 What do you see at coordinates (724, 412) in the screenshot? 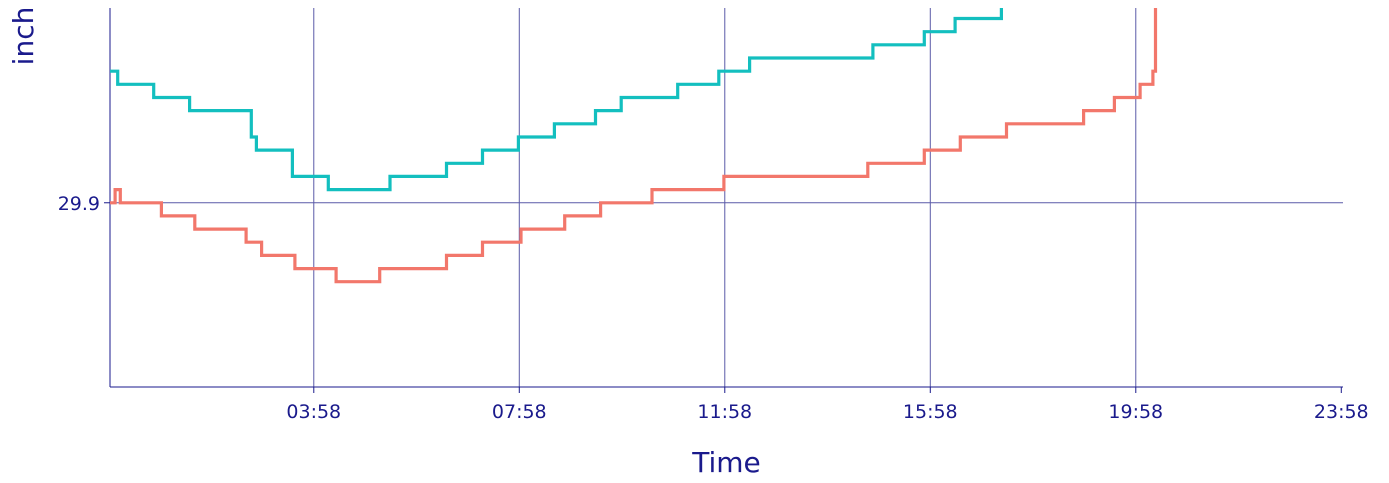
I see `x-tick-label: 11:58` at bounding box center [724, 412].